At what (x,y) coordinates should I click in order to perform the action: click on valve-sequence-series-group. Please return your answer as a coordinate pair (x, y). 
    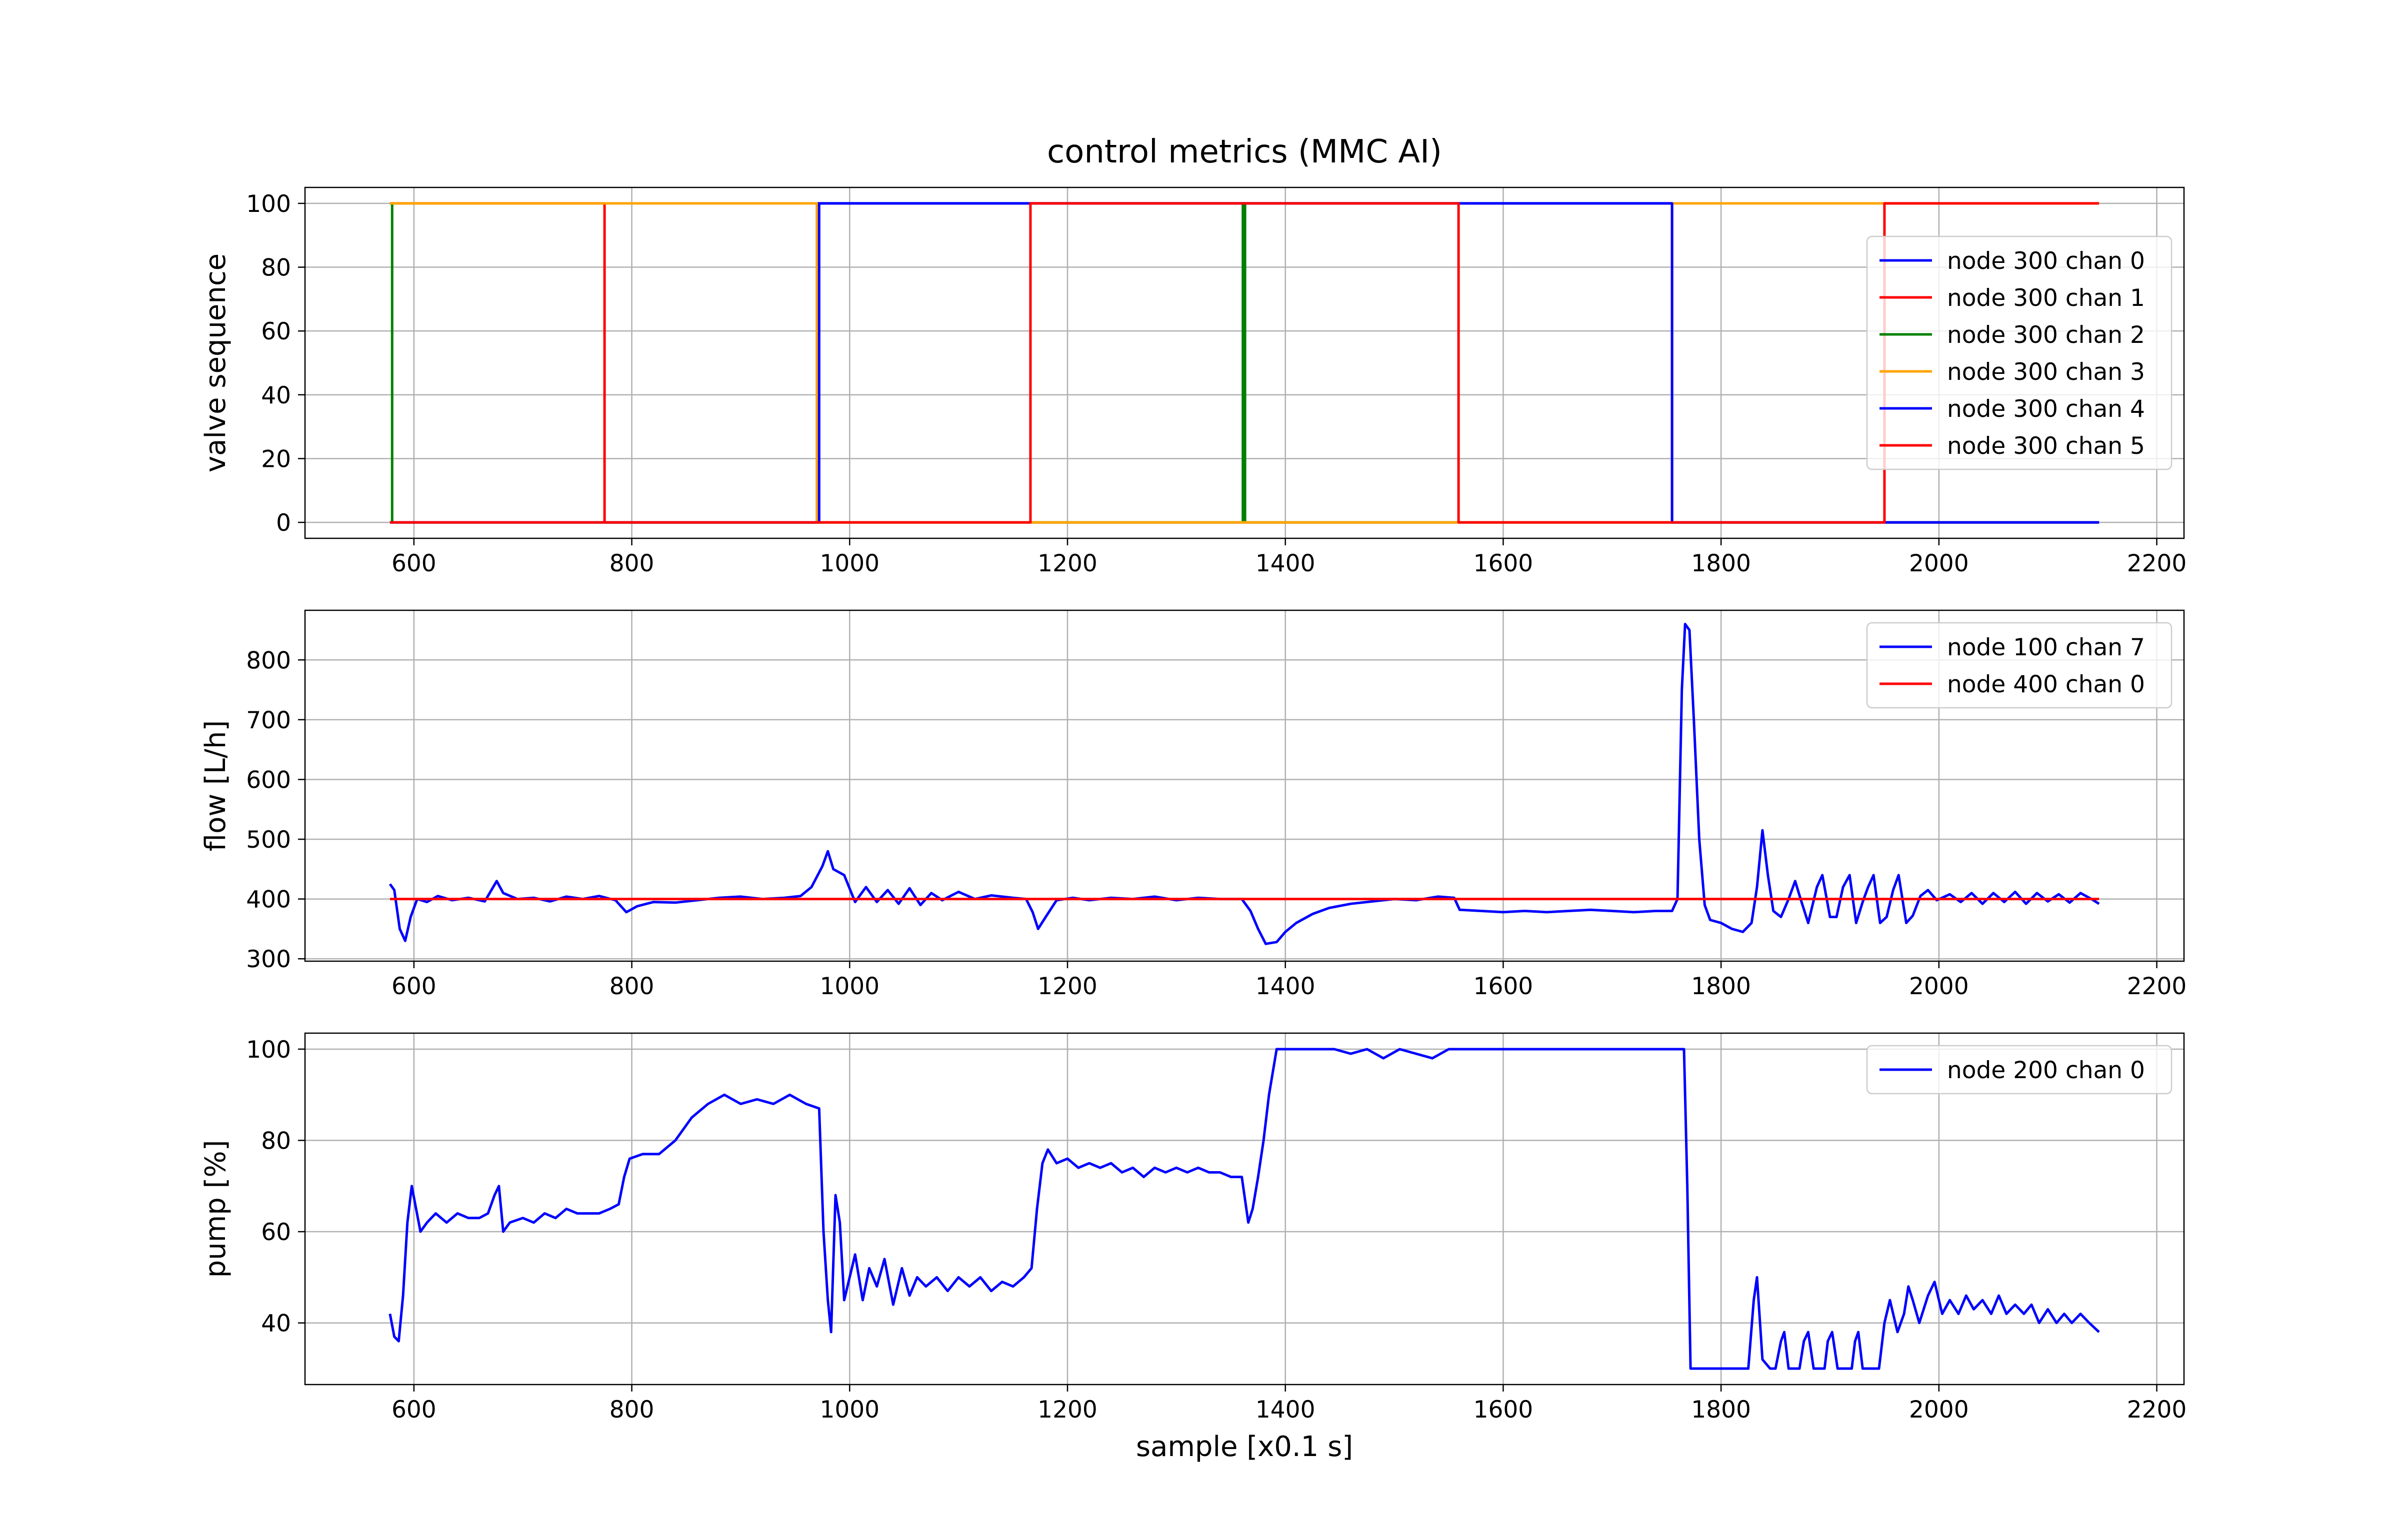
    Looking at the image, I should click on (1245, 363).